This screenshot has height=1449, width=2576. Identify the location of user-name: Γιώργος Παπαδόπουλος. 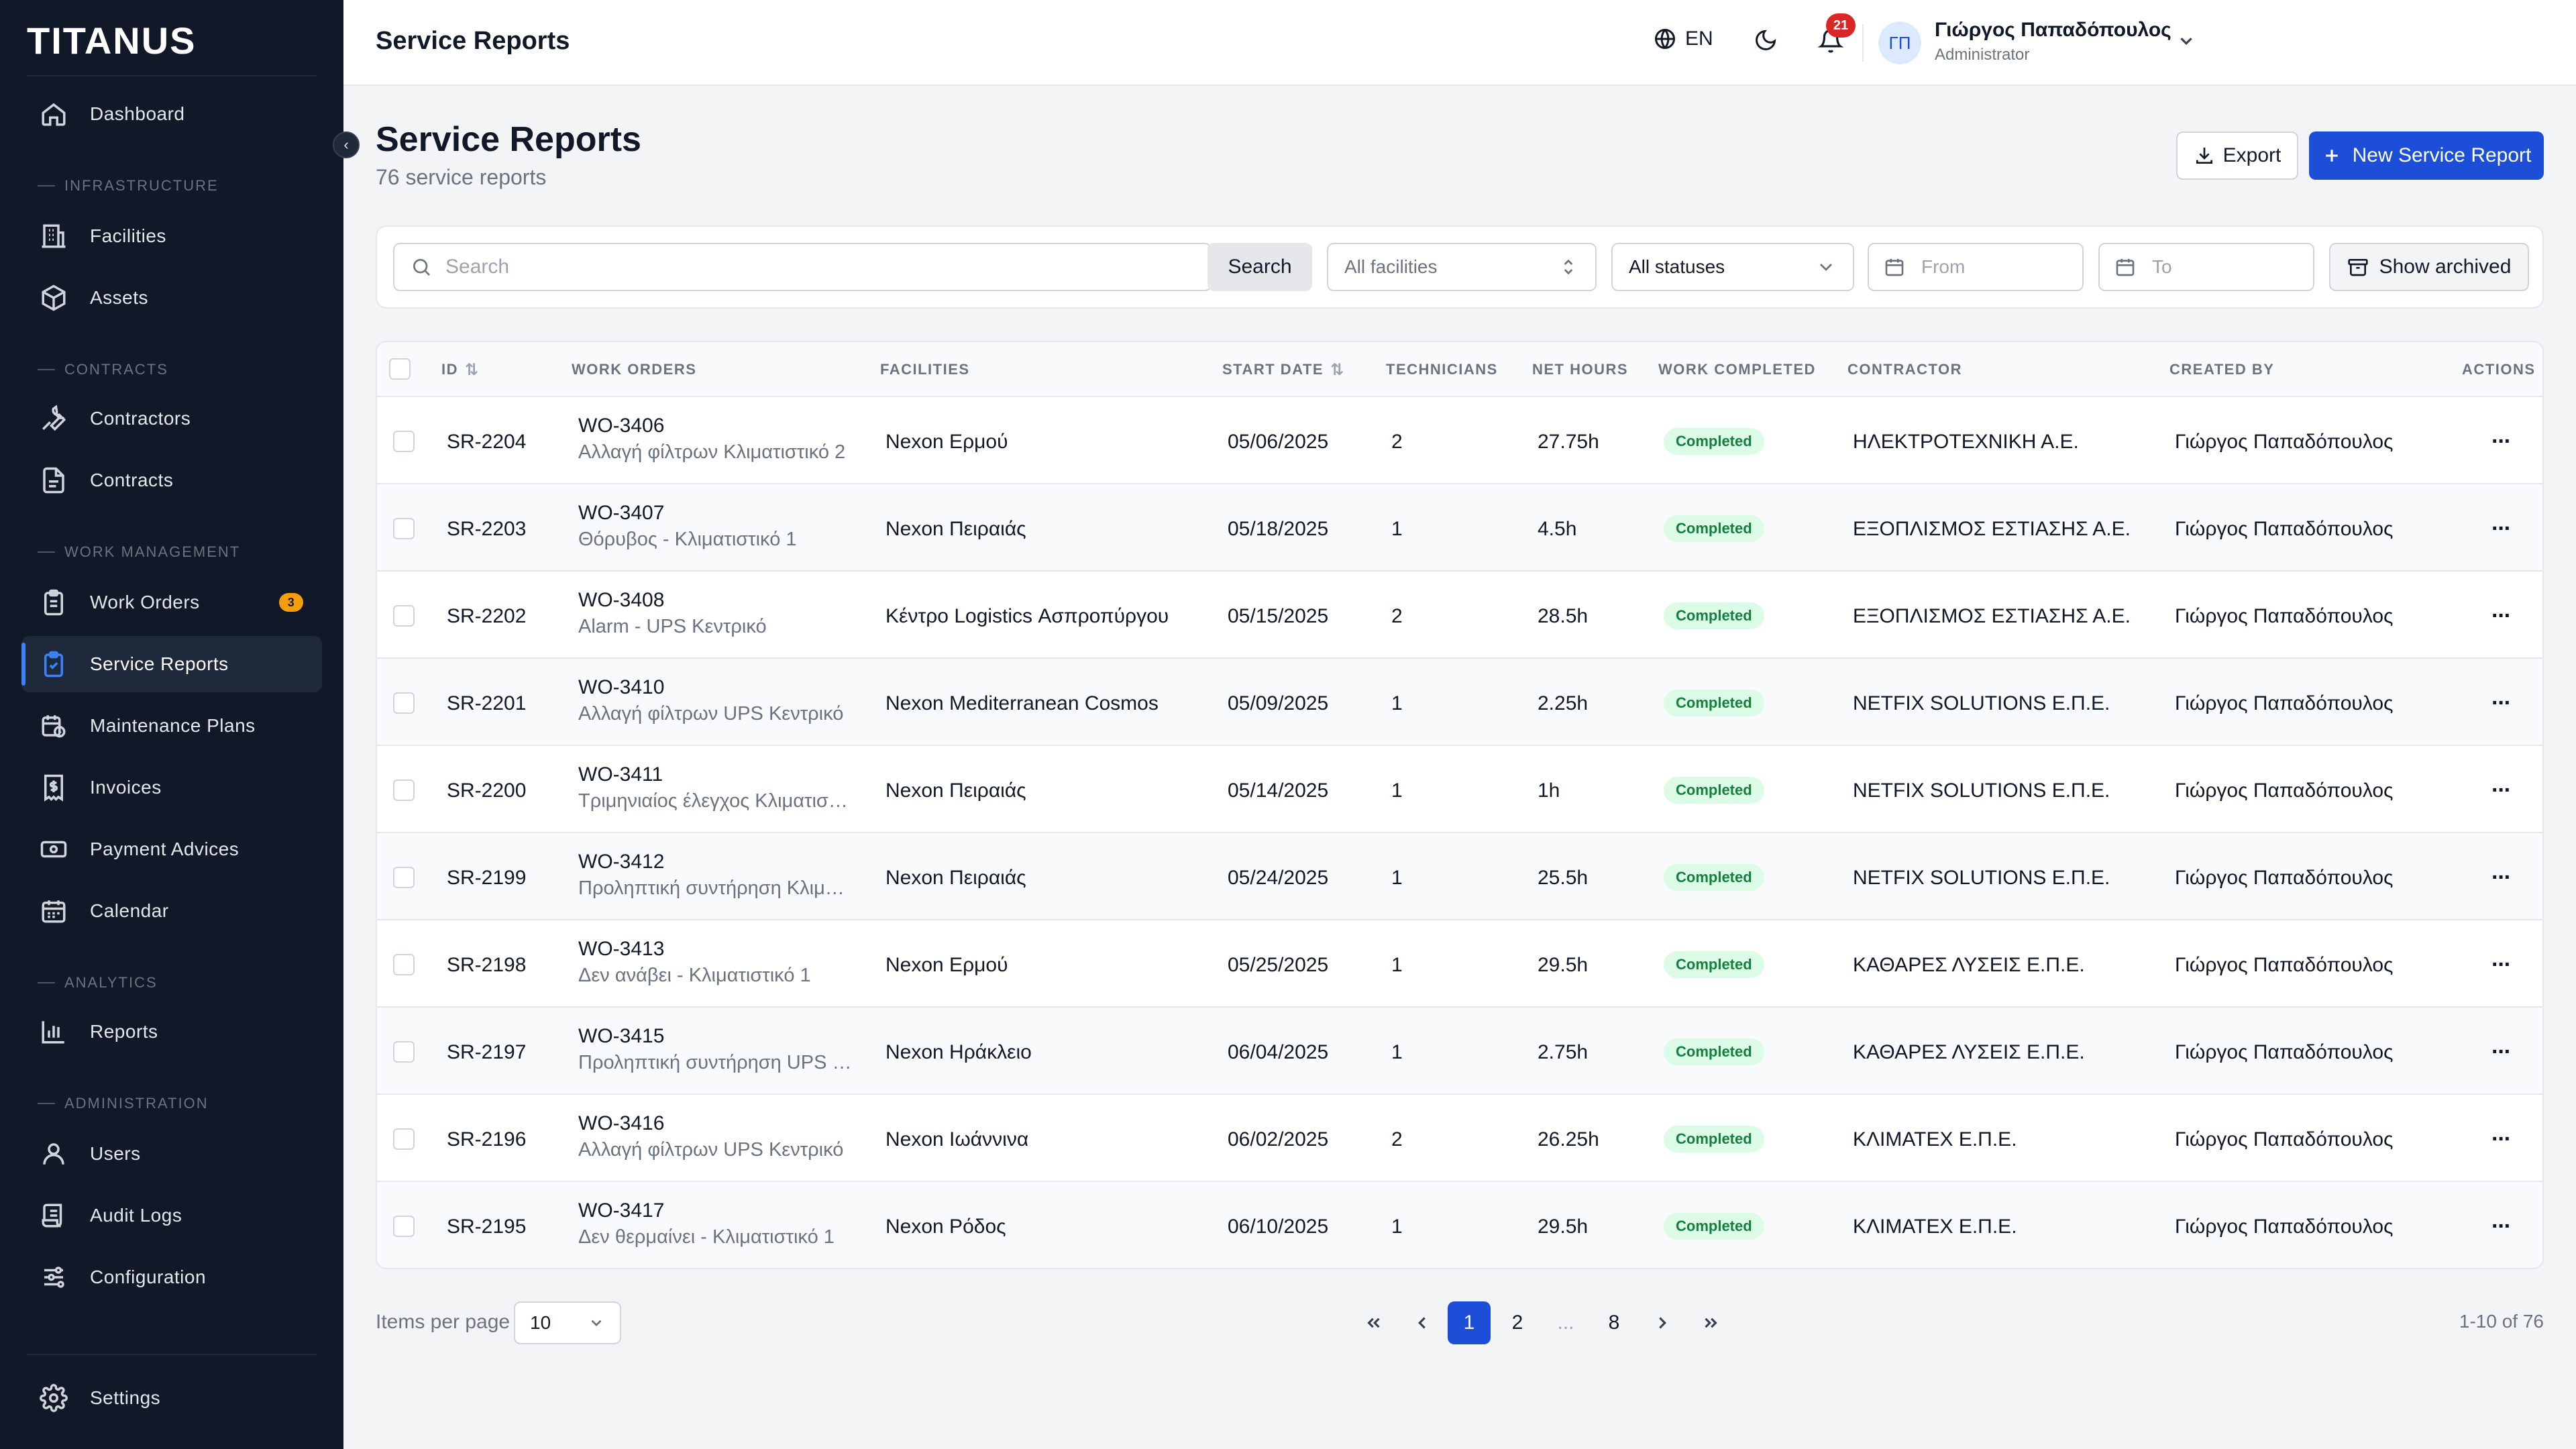
(2053, 30).